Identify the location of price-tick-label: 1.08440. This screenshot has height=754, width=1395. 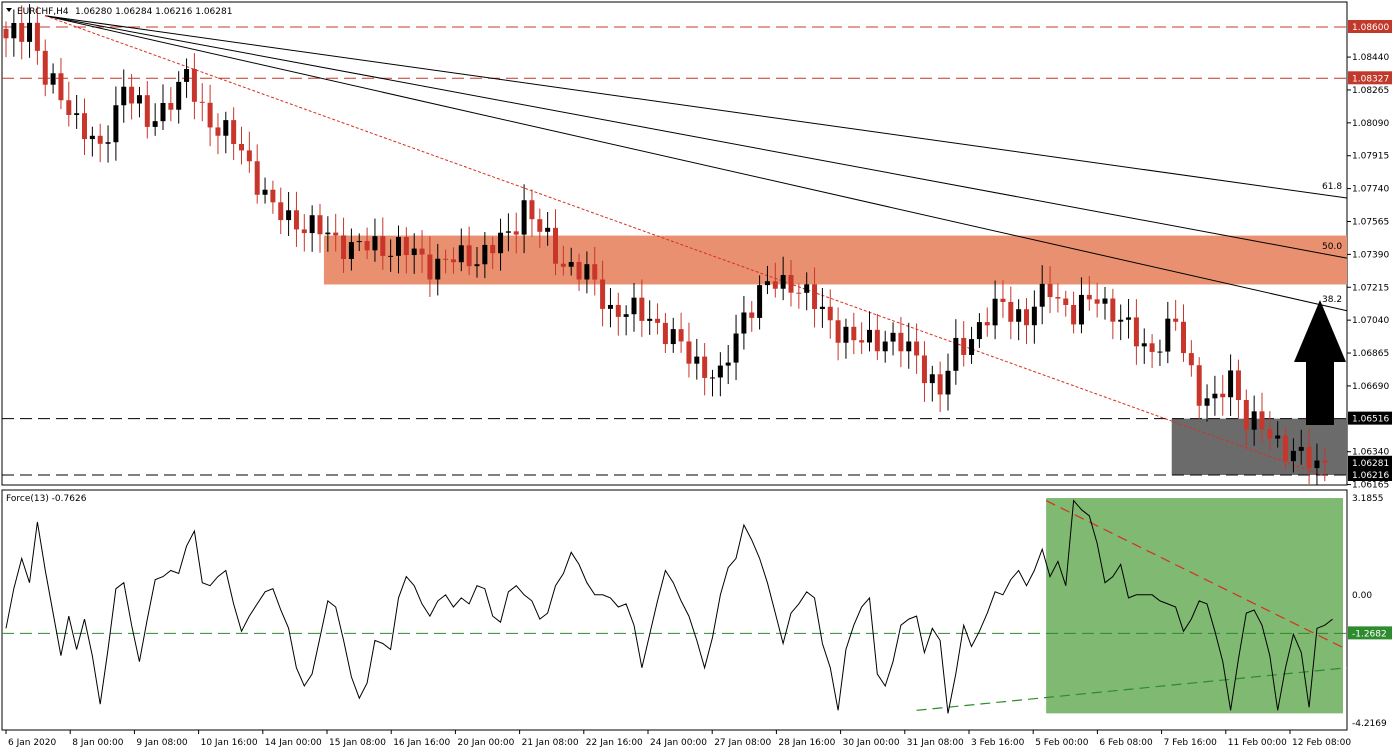
(1370, 58).